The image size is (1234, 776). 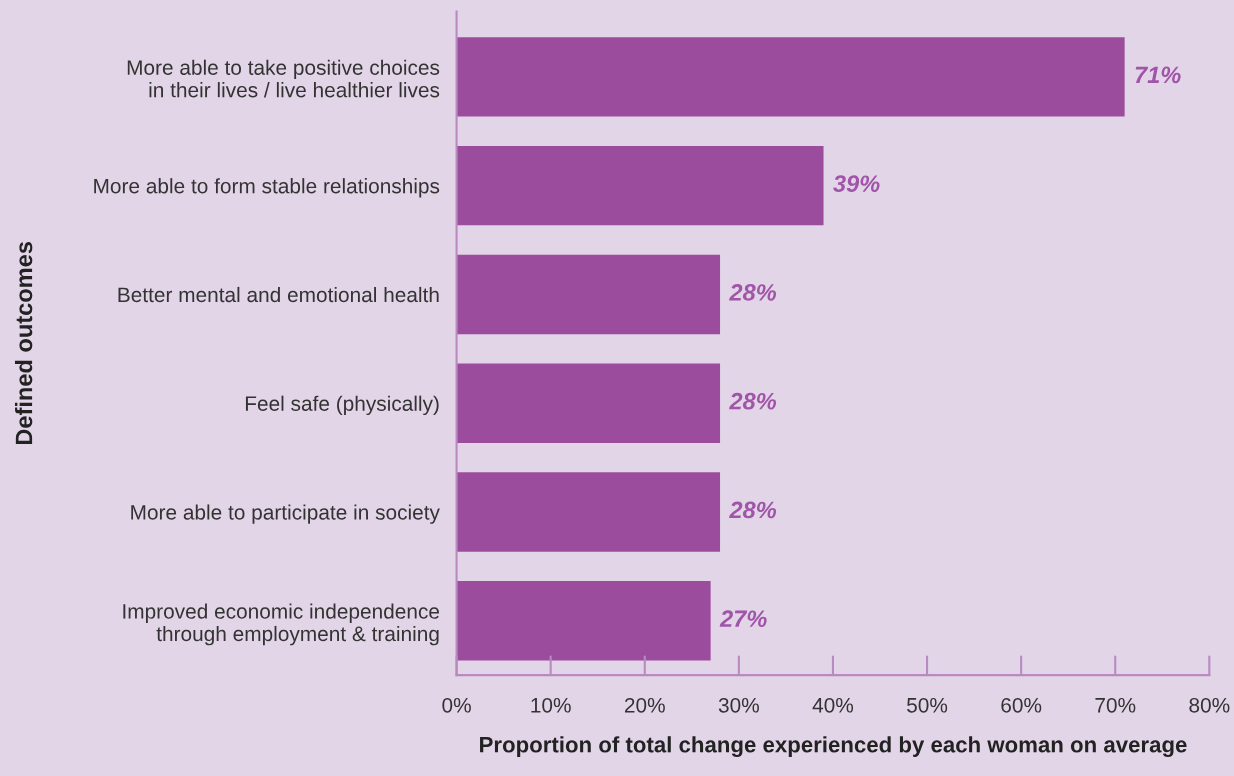 What do you see at coordinates (456, 705) in the screenshot?
I see `x-tick-label: 0%` at bounding box center [456, 705].